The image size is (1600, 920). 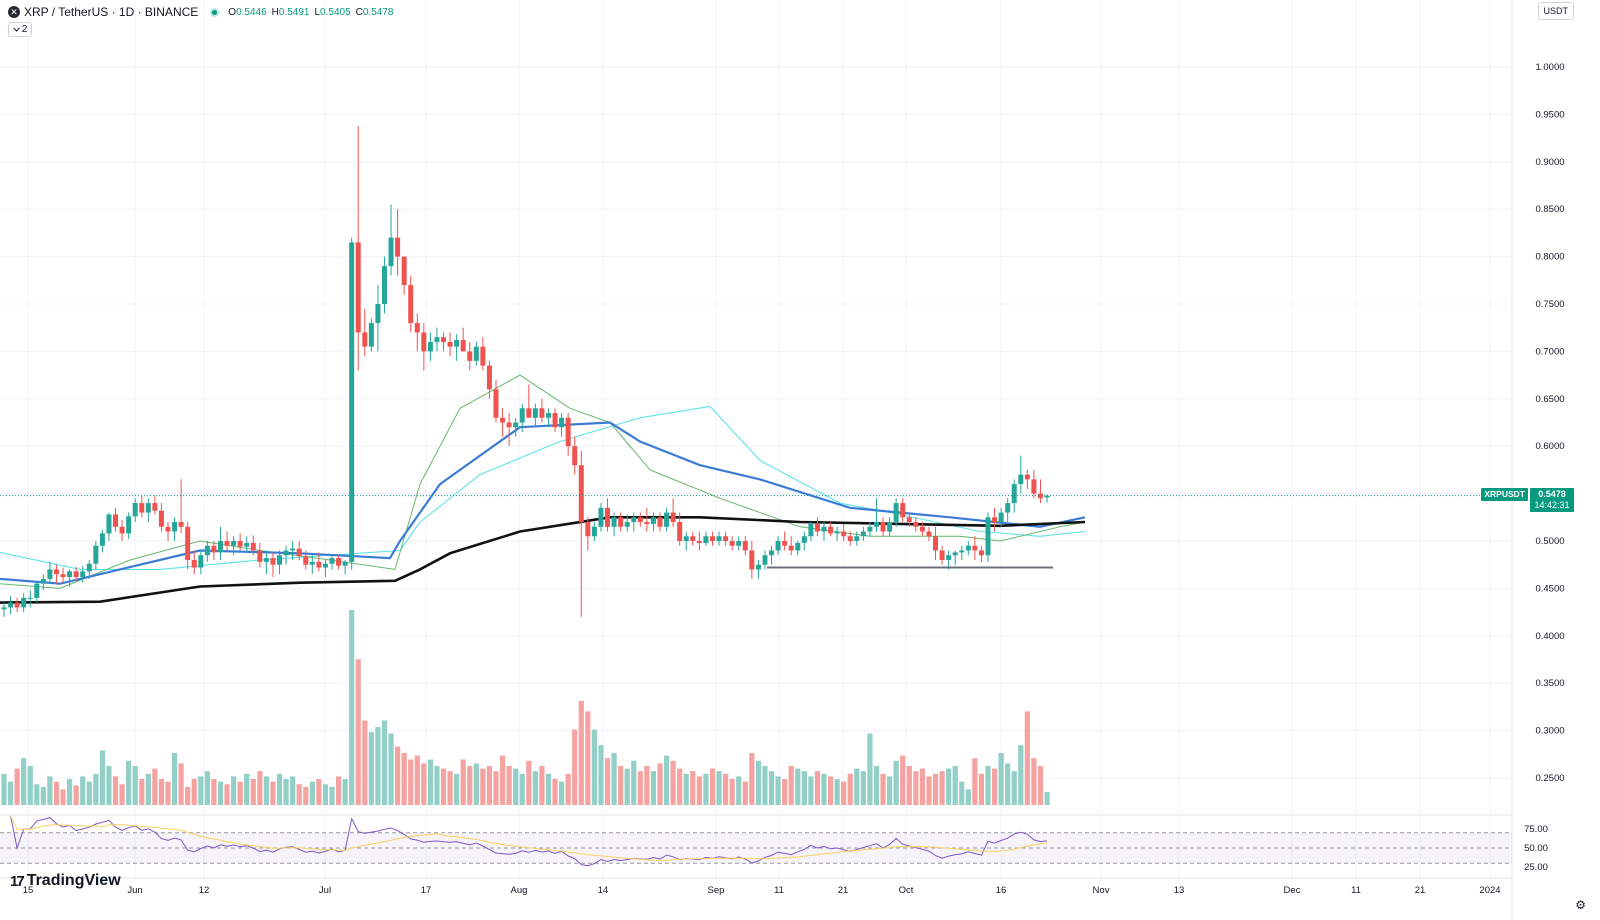 I want to click on last-price-value: 0.5478, so click(x=1552, y=494).